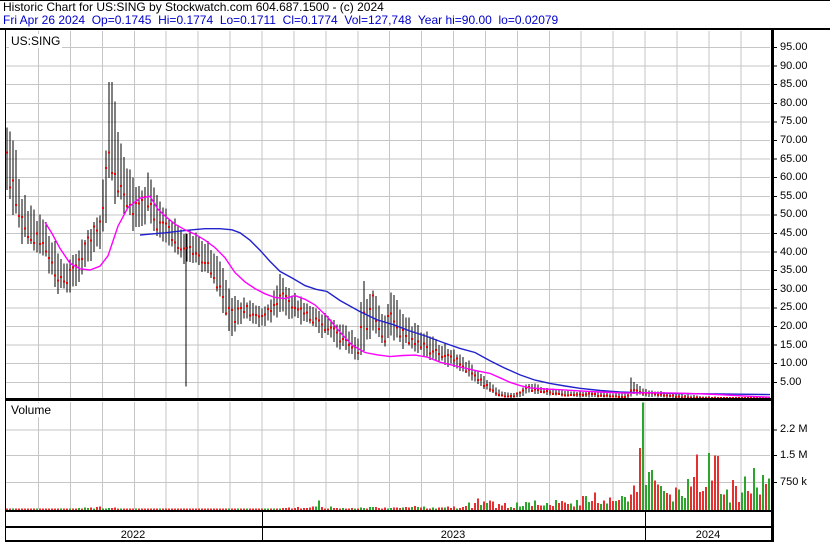  Describe the element at coordinates (794, 307) in the screenshot. I see `price-axis-tick-label: 25.00` at that location.